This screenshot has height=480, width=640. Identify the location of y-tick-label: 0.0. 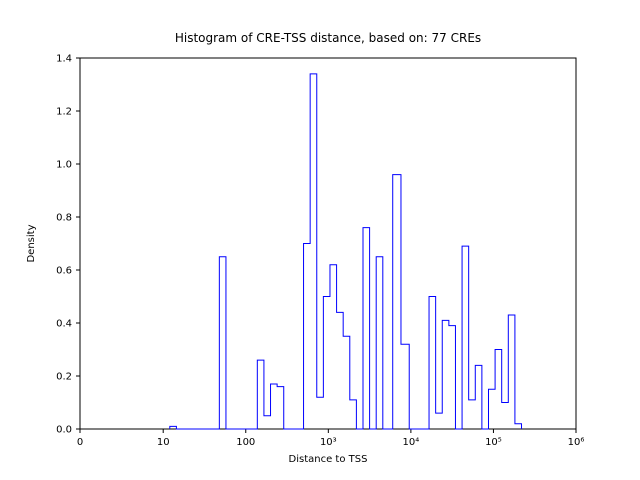
(64, 430).